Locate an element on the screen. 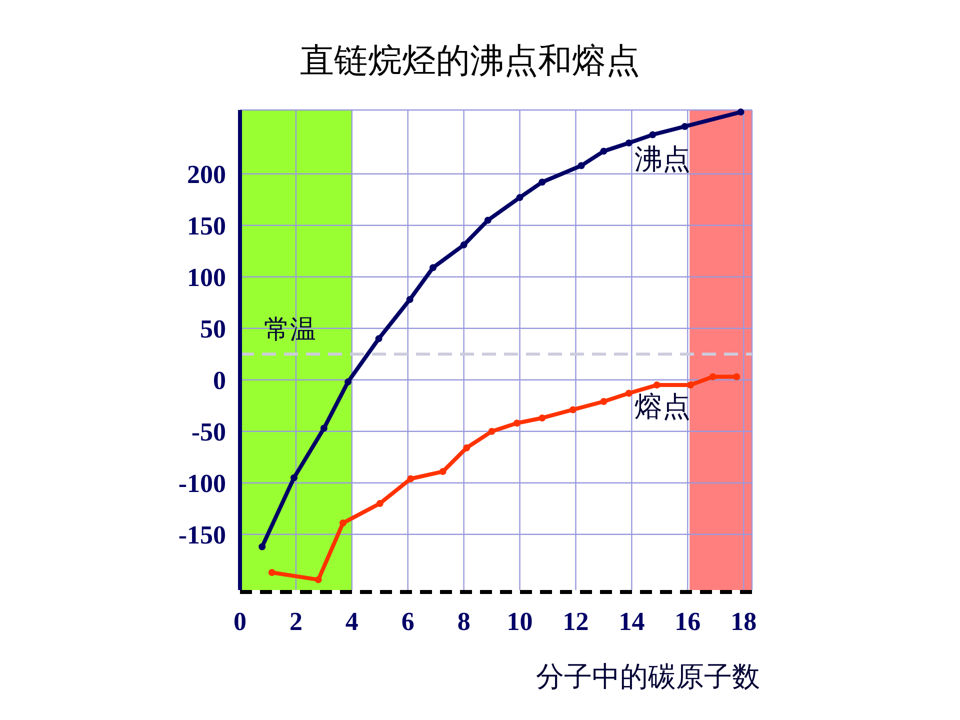 The width and height of the screenshot is (960, 720). y-tick-label: -150 is located at coordinates (202, 535).